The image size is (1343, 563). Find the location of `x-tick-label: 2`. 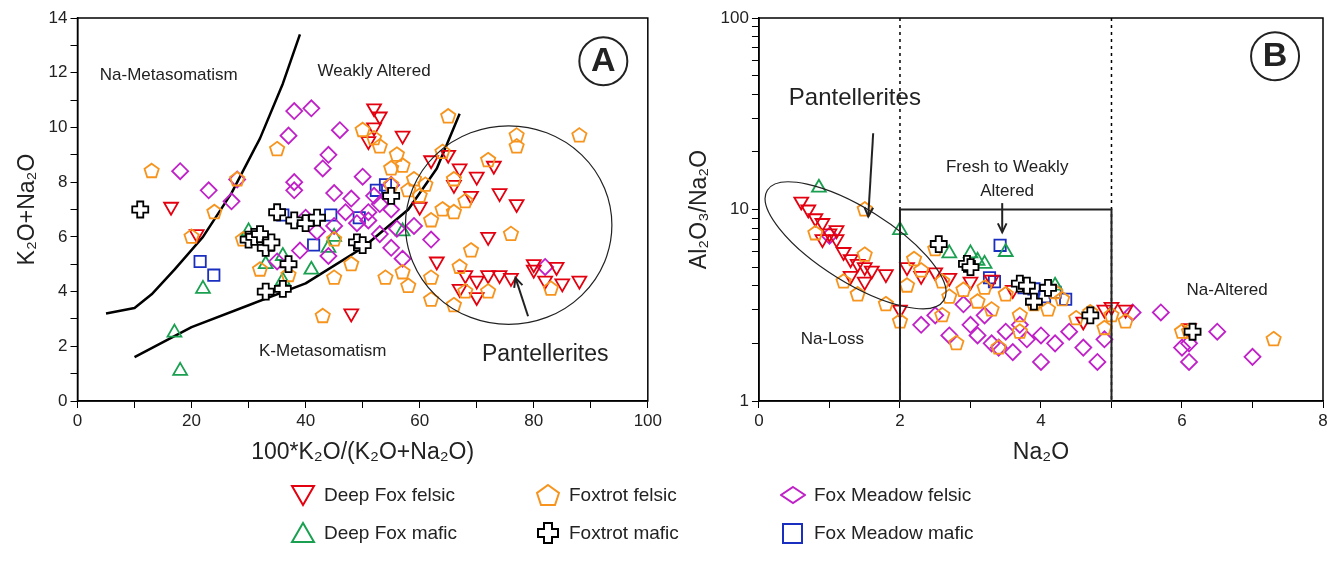

x-tick-label: 2 is located at coordinates (900, 420).